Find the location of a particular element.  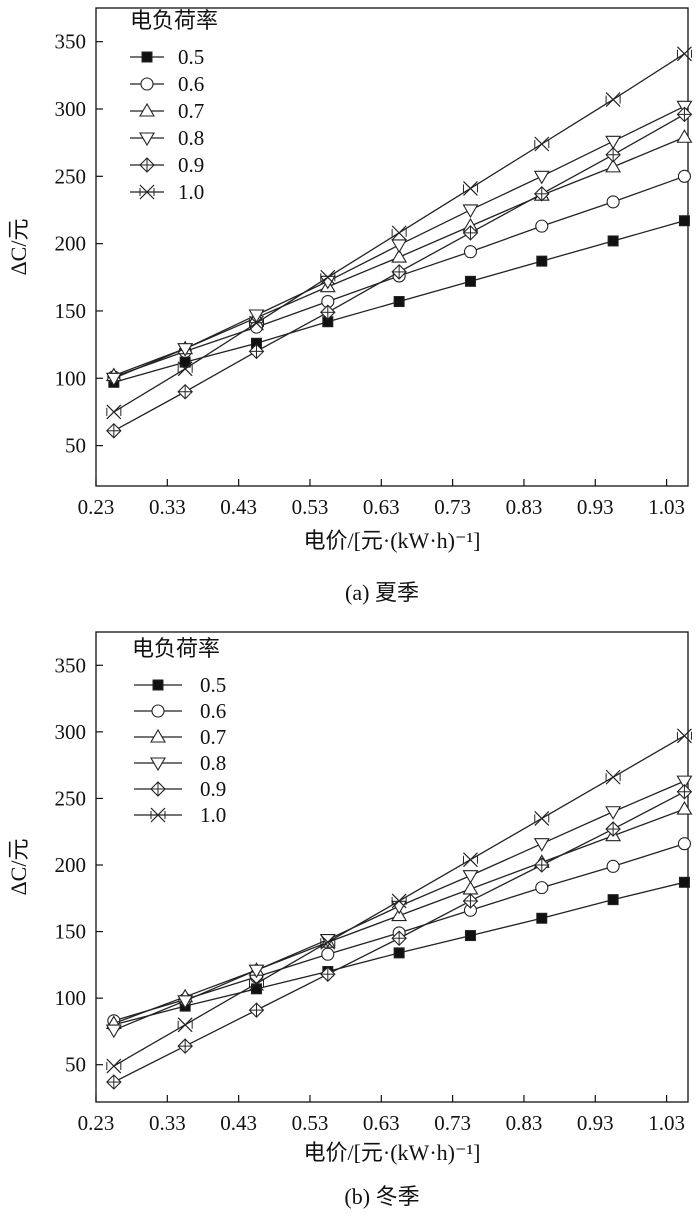

legend-item: 1.0 is located at coordinates (167, 192).